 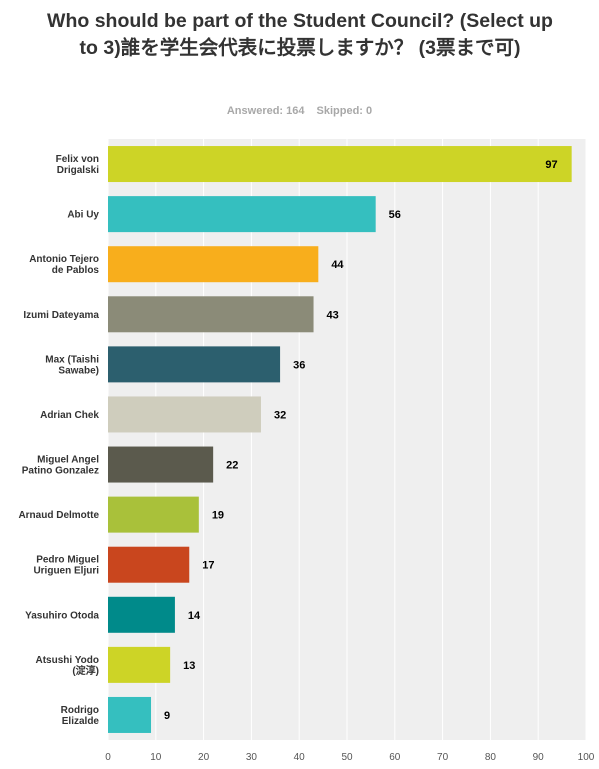 I want to click on category-label-12: Rodrigo Elizalde, so click(x=80, y=716).